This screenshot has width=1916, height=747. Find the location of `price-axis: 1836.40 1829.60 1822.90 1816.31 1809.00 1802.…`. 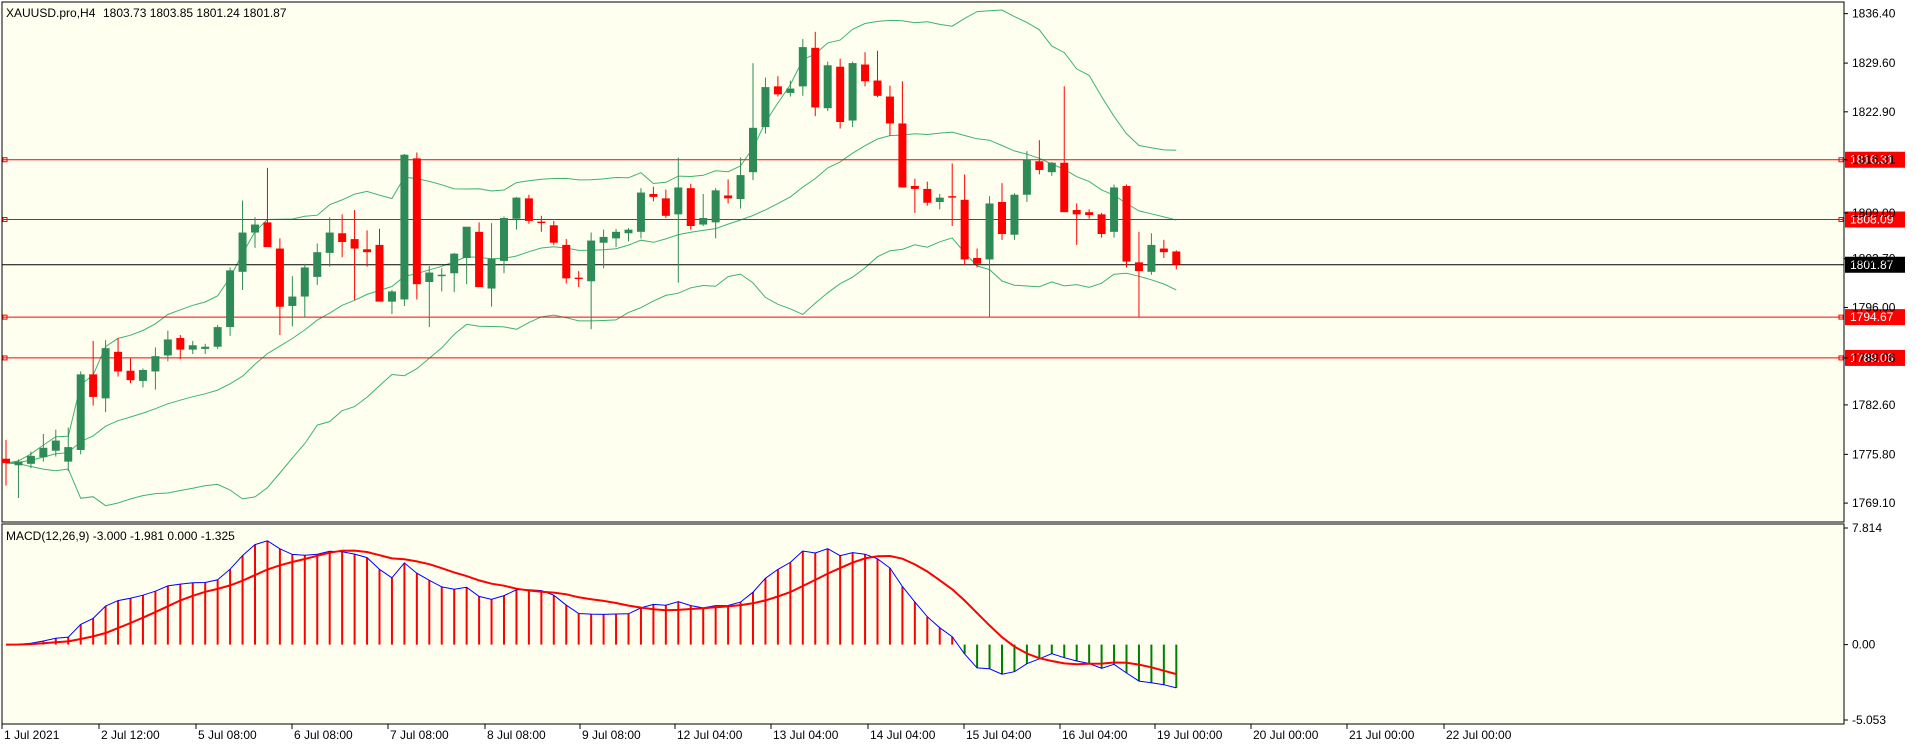

price-axis: 1836.40 1829.60 1822.90 1816.31 1809.00 1802.… is located at coordinates (1870, 258).